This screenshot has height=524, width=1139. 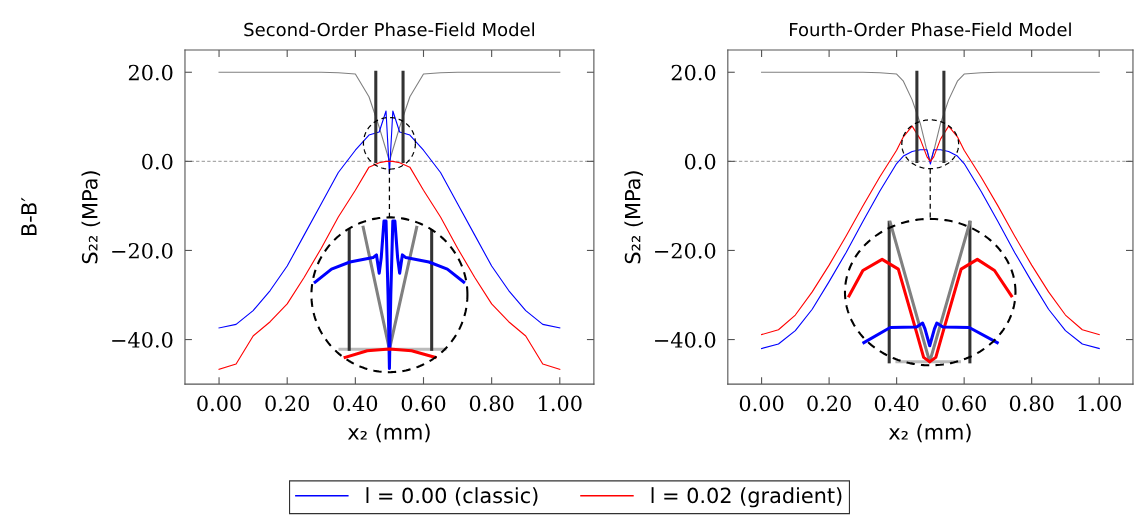 I want to click on legend-label: l = 0.00 (classic), so click(x=452, y=496).